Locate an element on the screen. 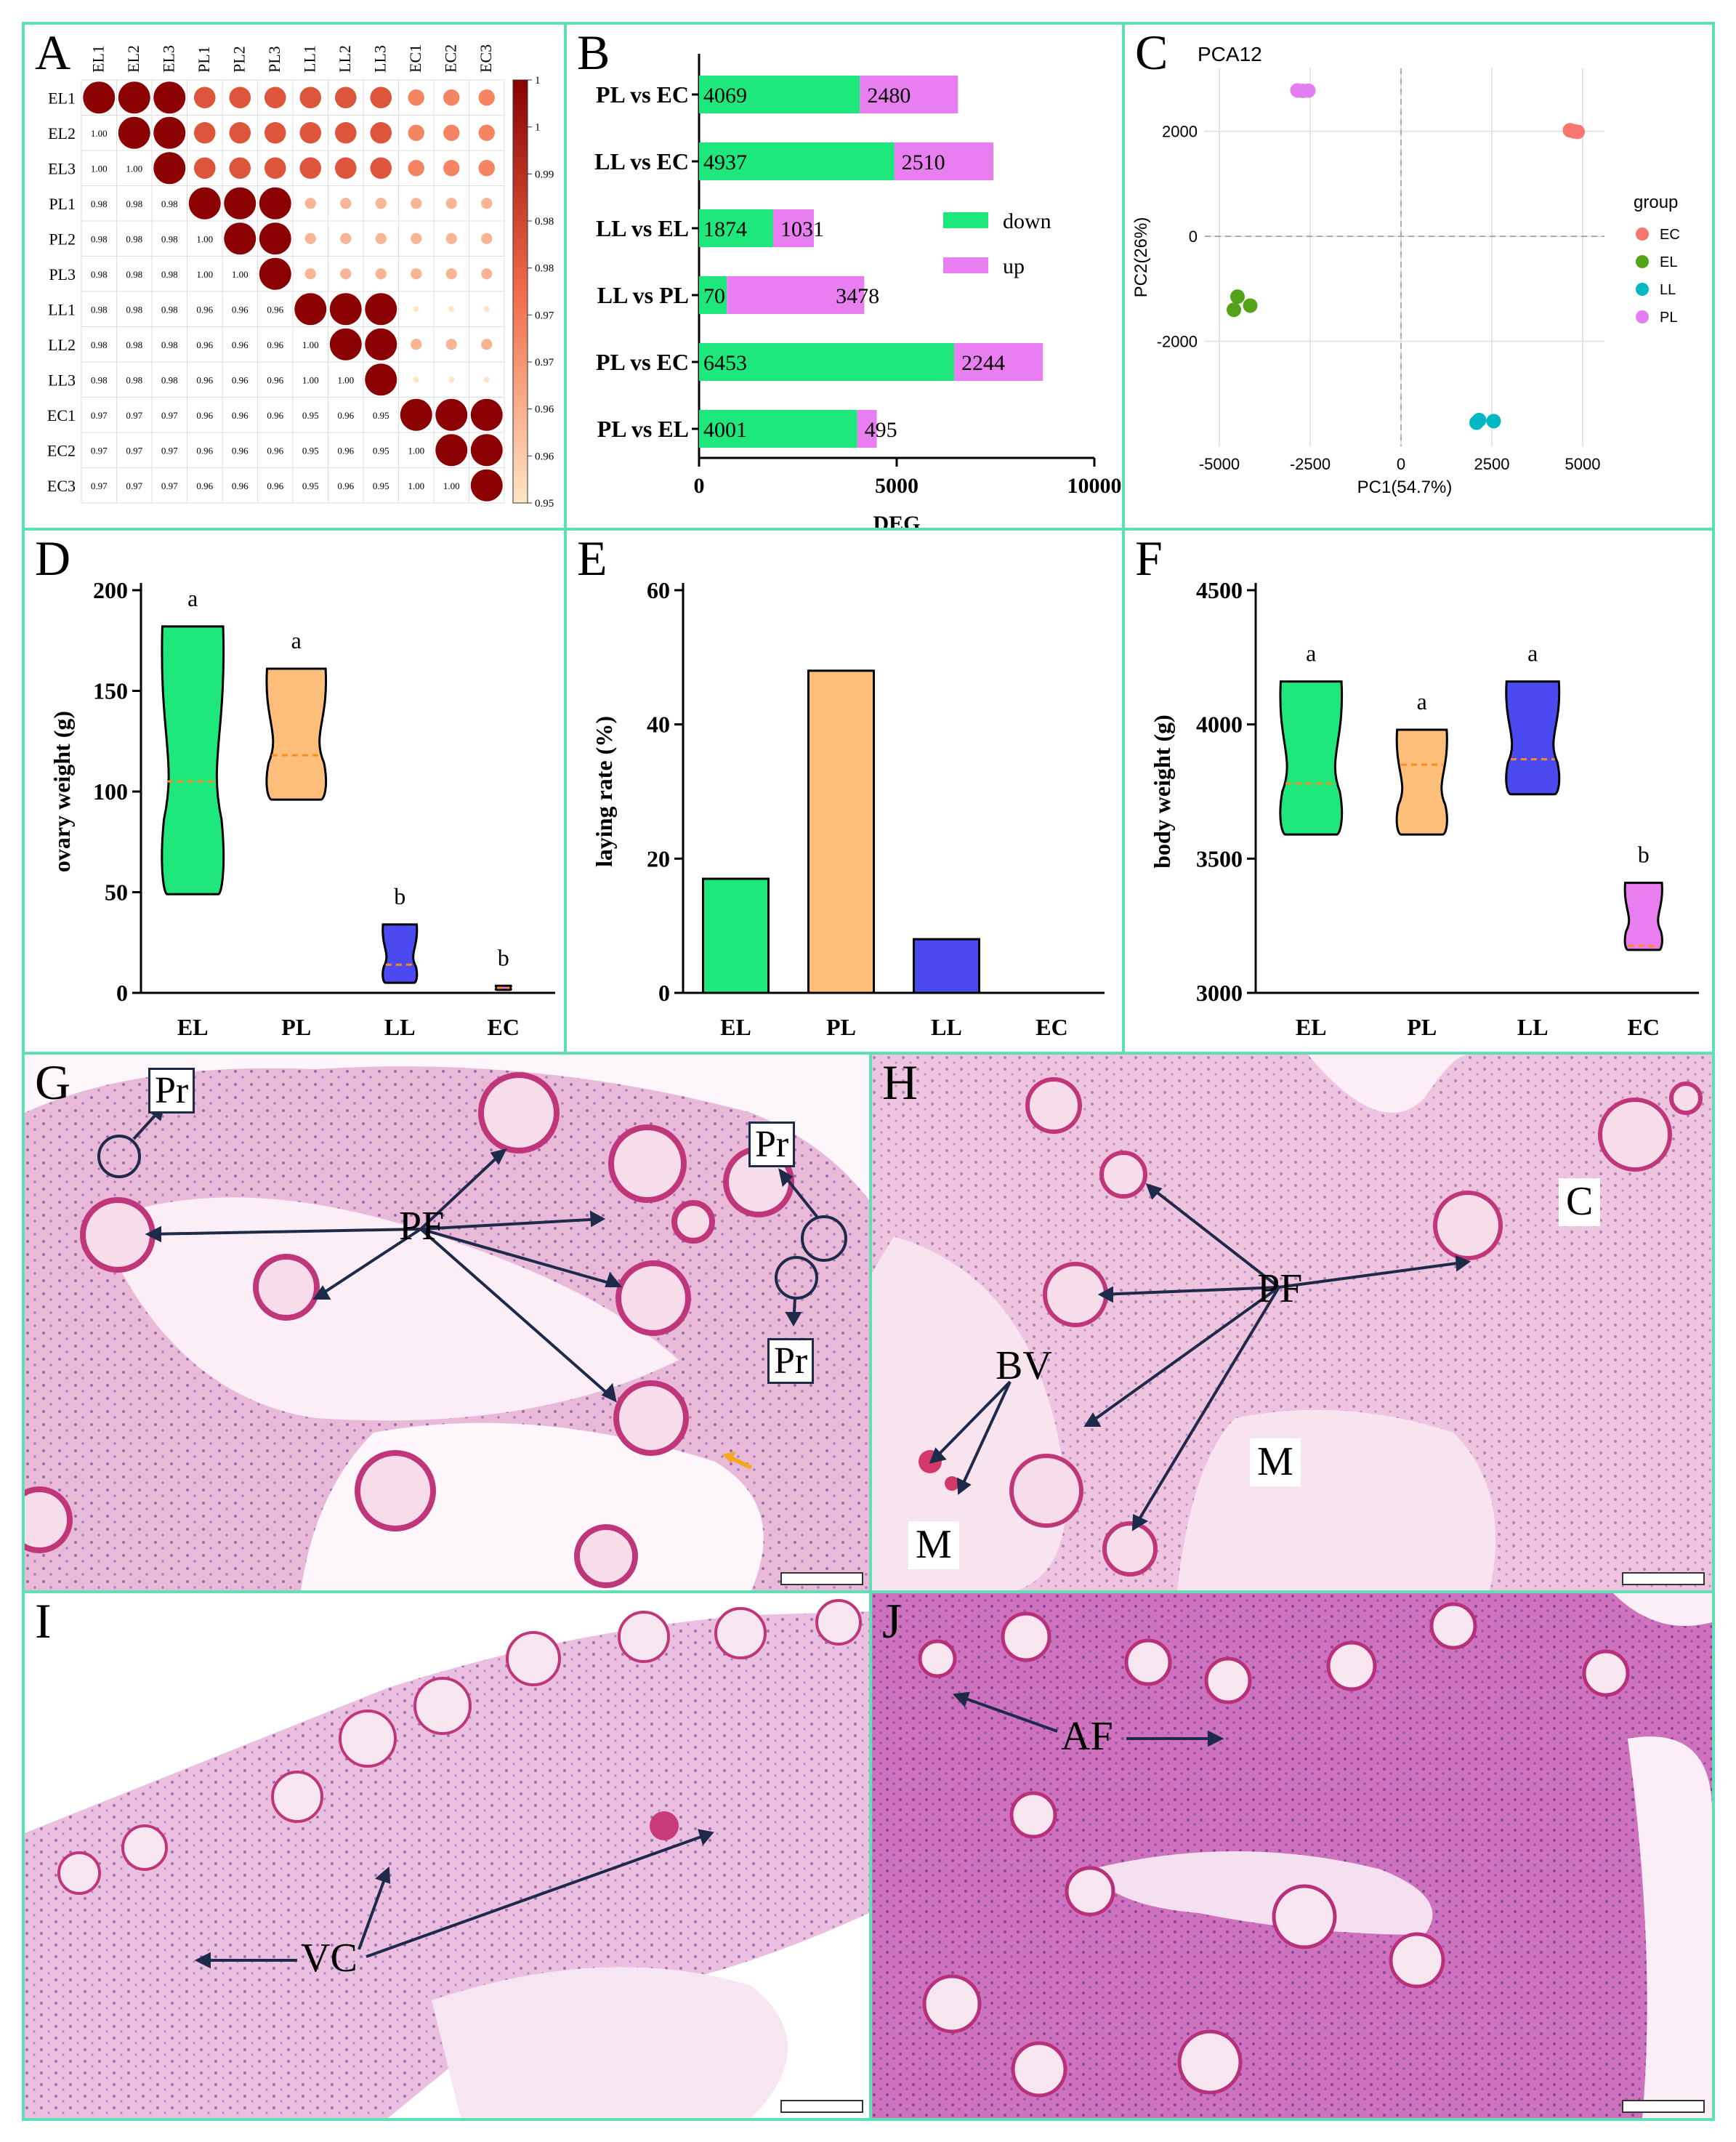  panel-label: C is located at coordinates (1151, 52).